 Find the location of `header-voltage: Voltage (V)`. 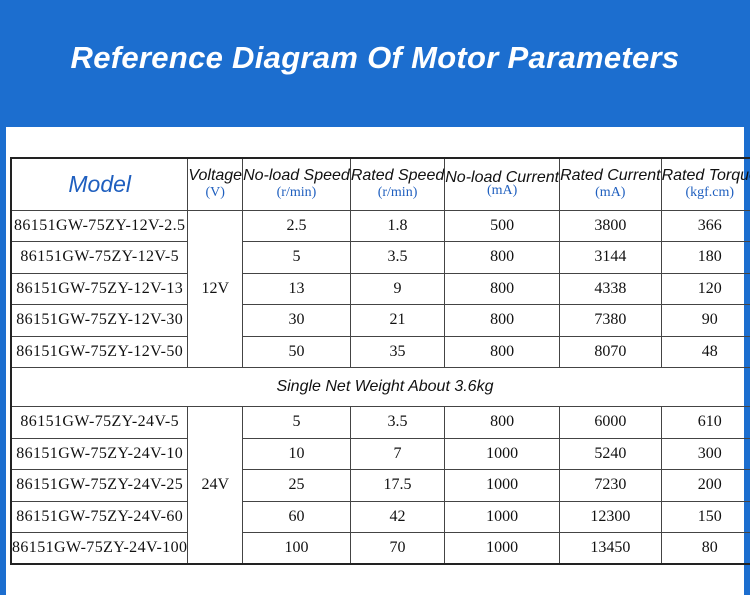

header-voltage: Voltage (V) is located at coordinates (215, 184).